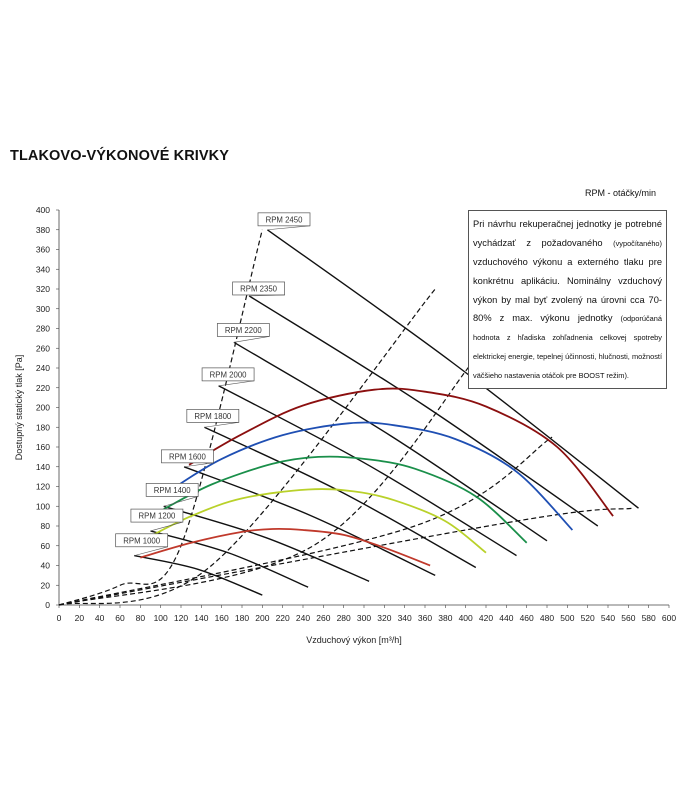 Image resolution: width=692 pixels, height=800 pixels. What do you see at coordinates (303, 618) in the screenshot?
I see `x-tick-label: 240` at bounding box center [303, 618].